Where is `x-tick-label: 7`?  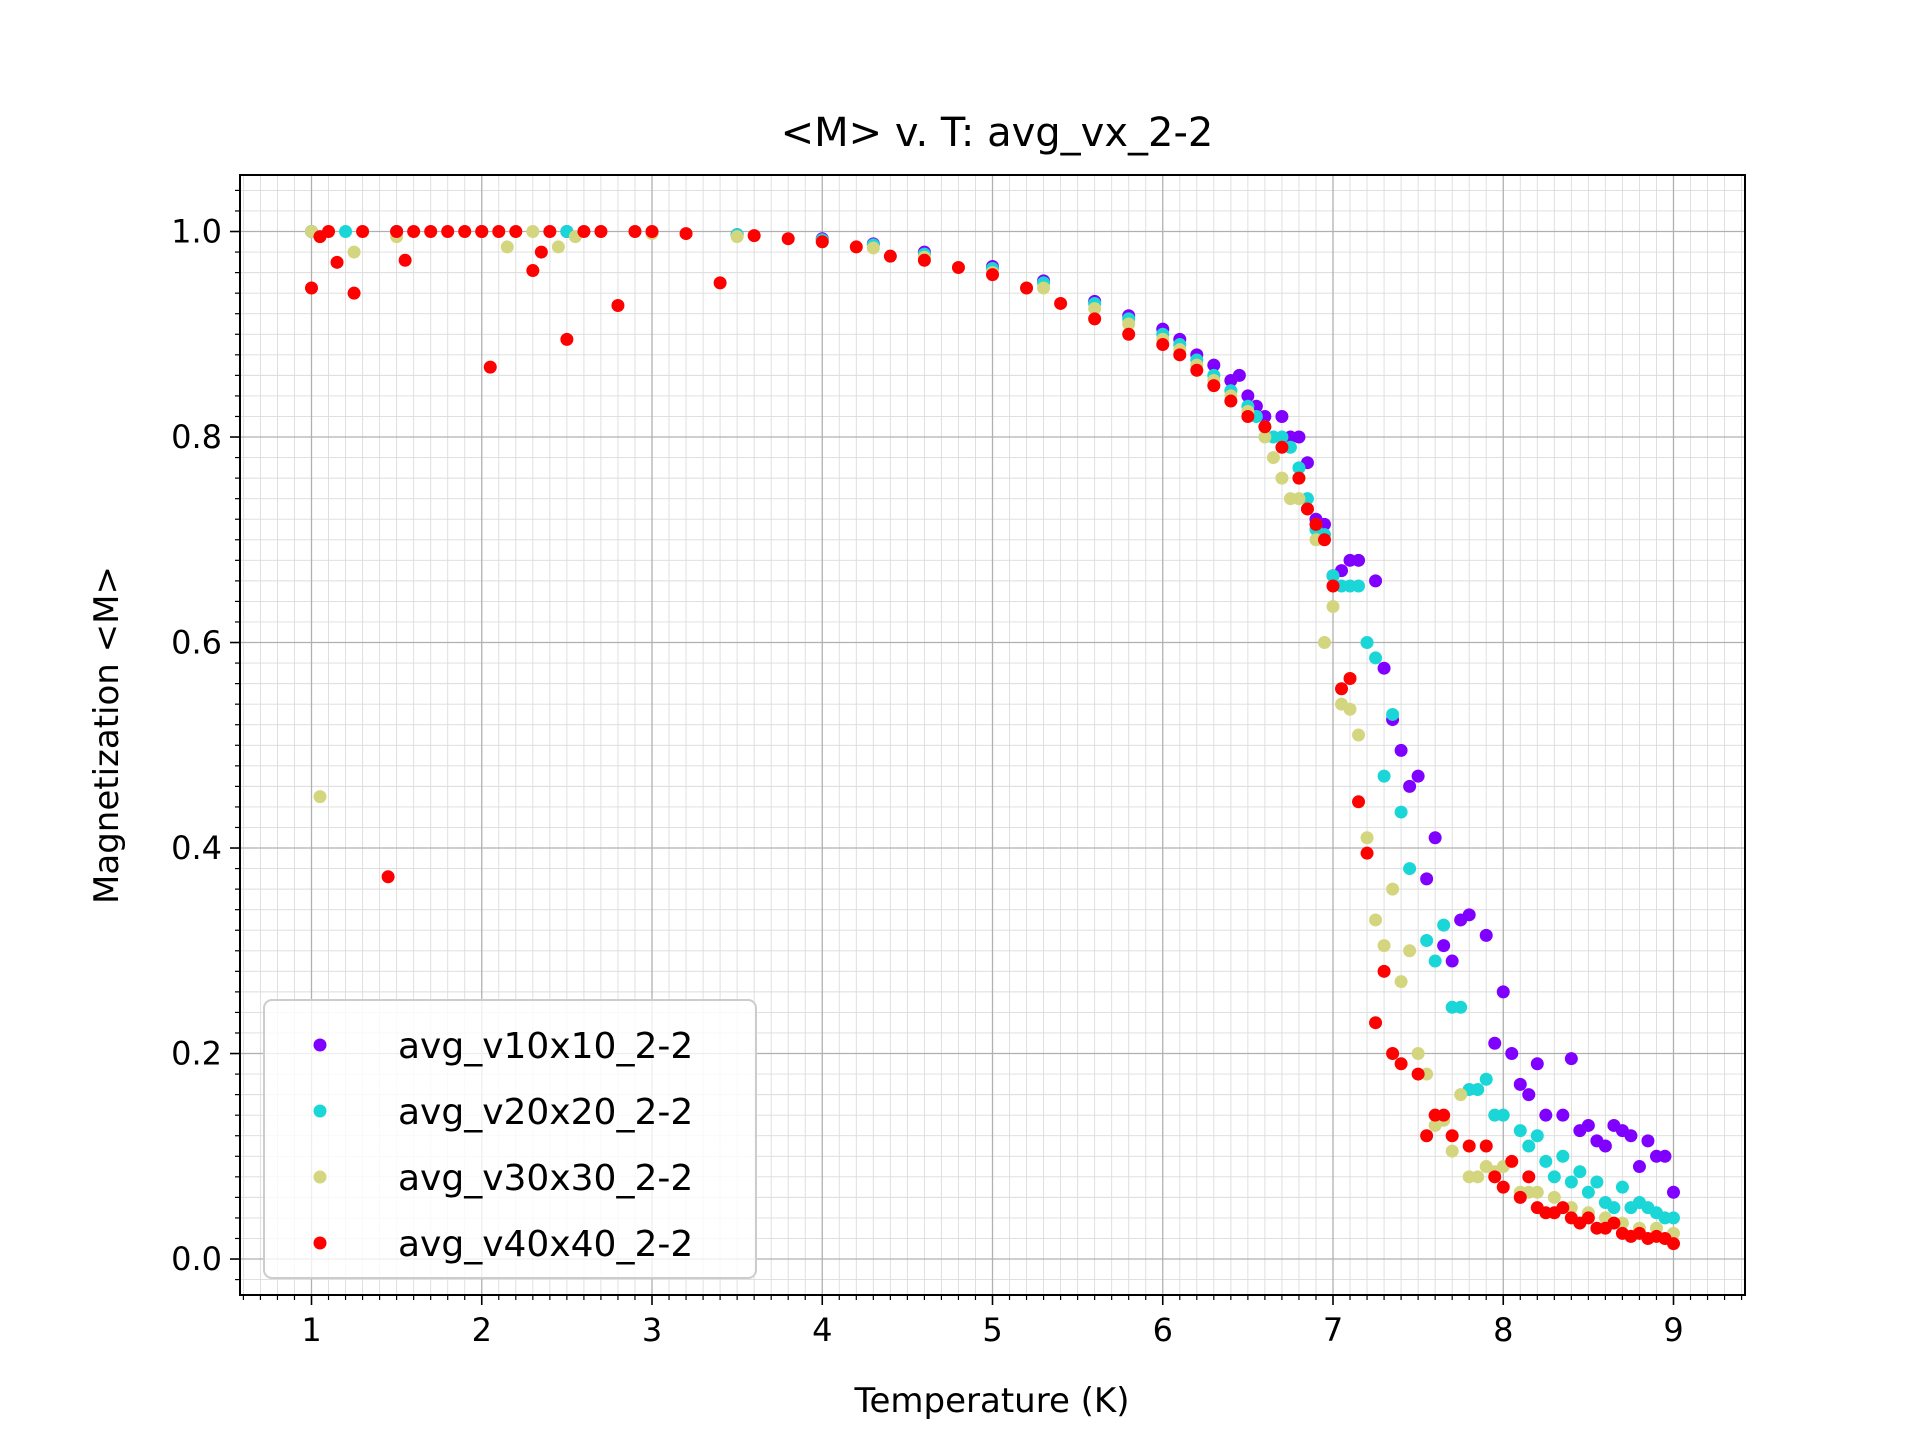 x-tick-label: 7 is located at coordinates (1333, 1330).